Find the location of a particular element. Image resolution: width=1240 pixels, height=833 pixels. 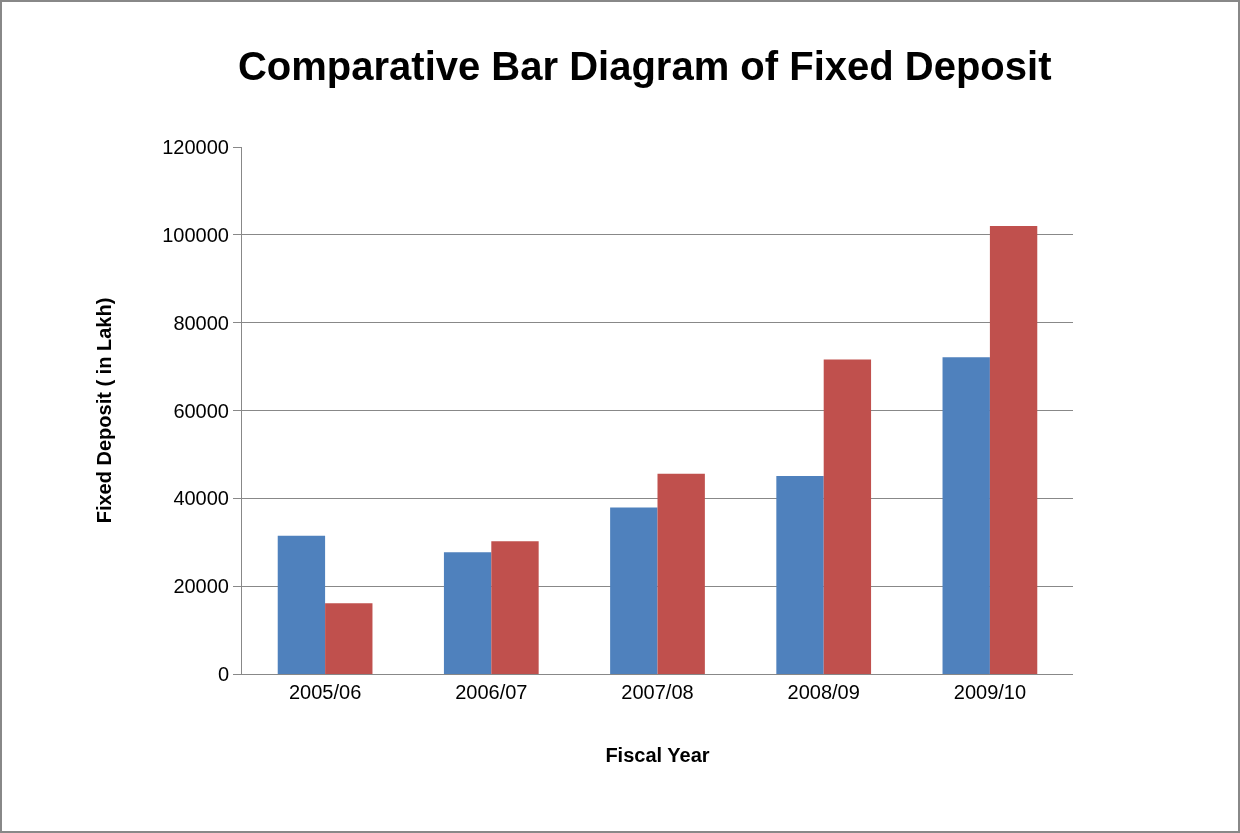

x-tick-label: 2007/08 is located at coordinates (657, 692).